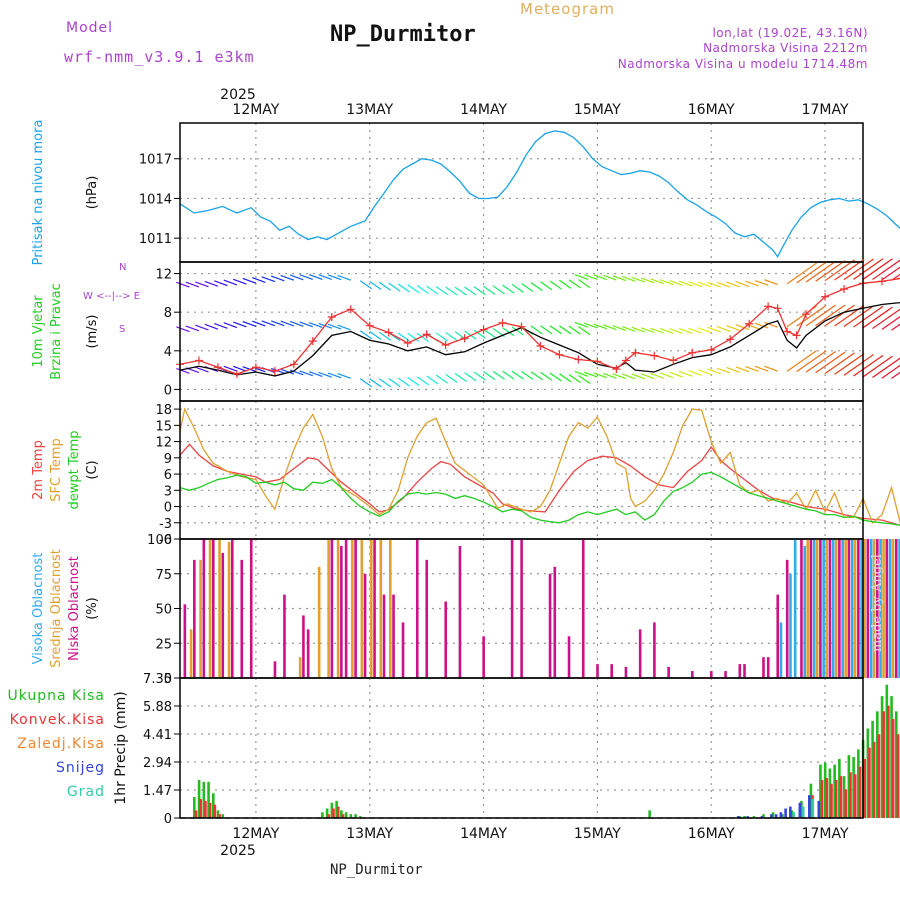 This screenshot has width=900, height=900. What do you see at coordinates (122, 267) in the screenshot?
I see `compass-n: N` at bounding box center [122, 267].